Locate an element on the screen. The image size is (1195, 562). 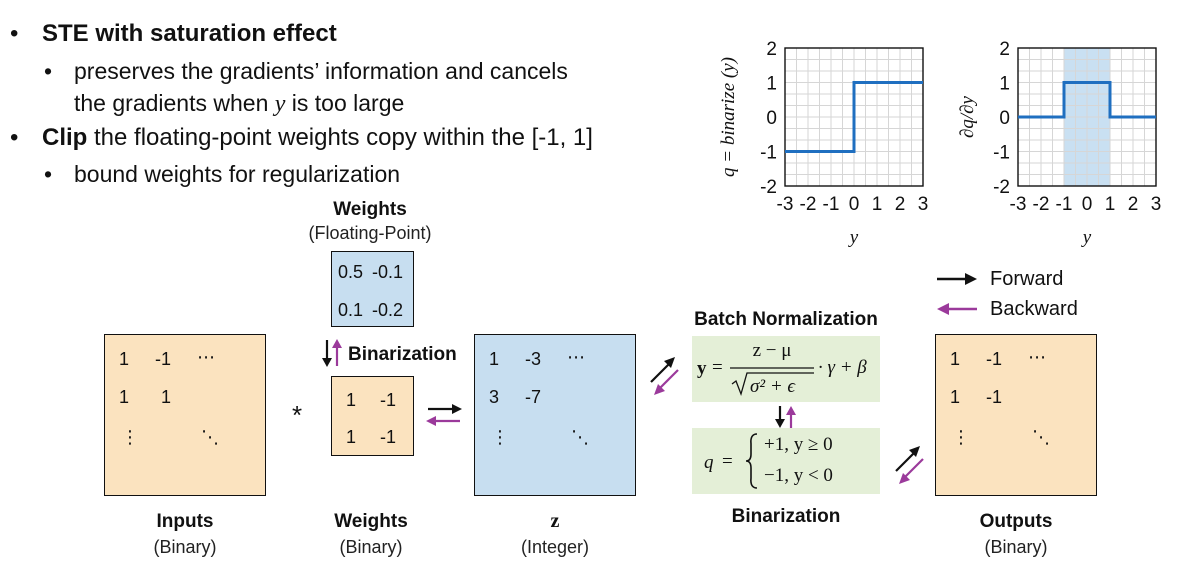
bn-denominator: σ² + ϵ is located at coordinates (773, 386).